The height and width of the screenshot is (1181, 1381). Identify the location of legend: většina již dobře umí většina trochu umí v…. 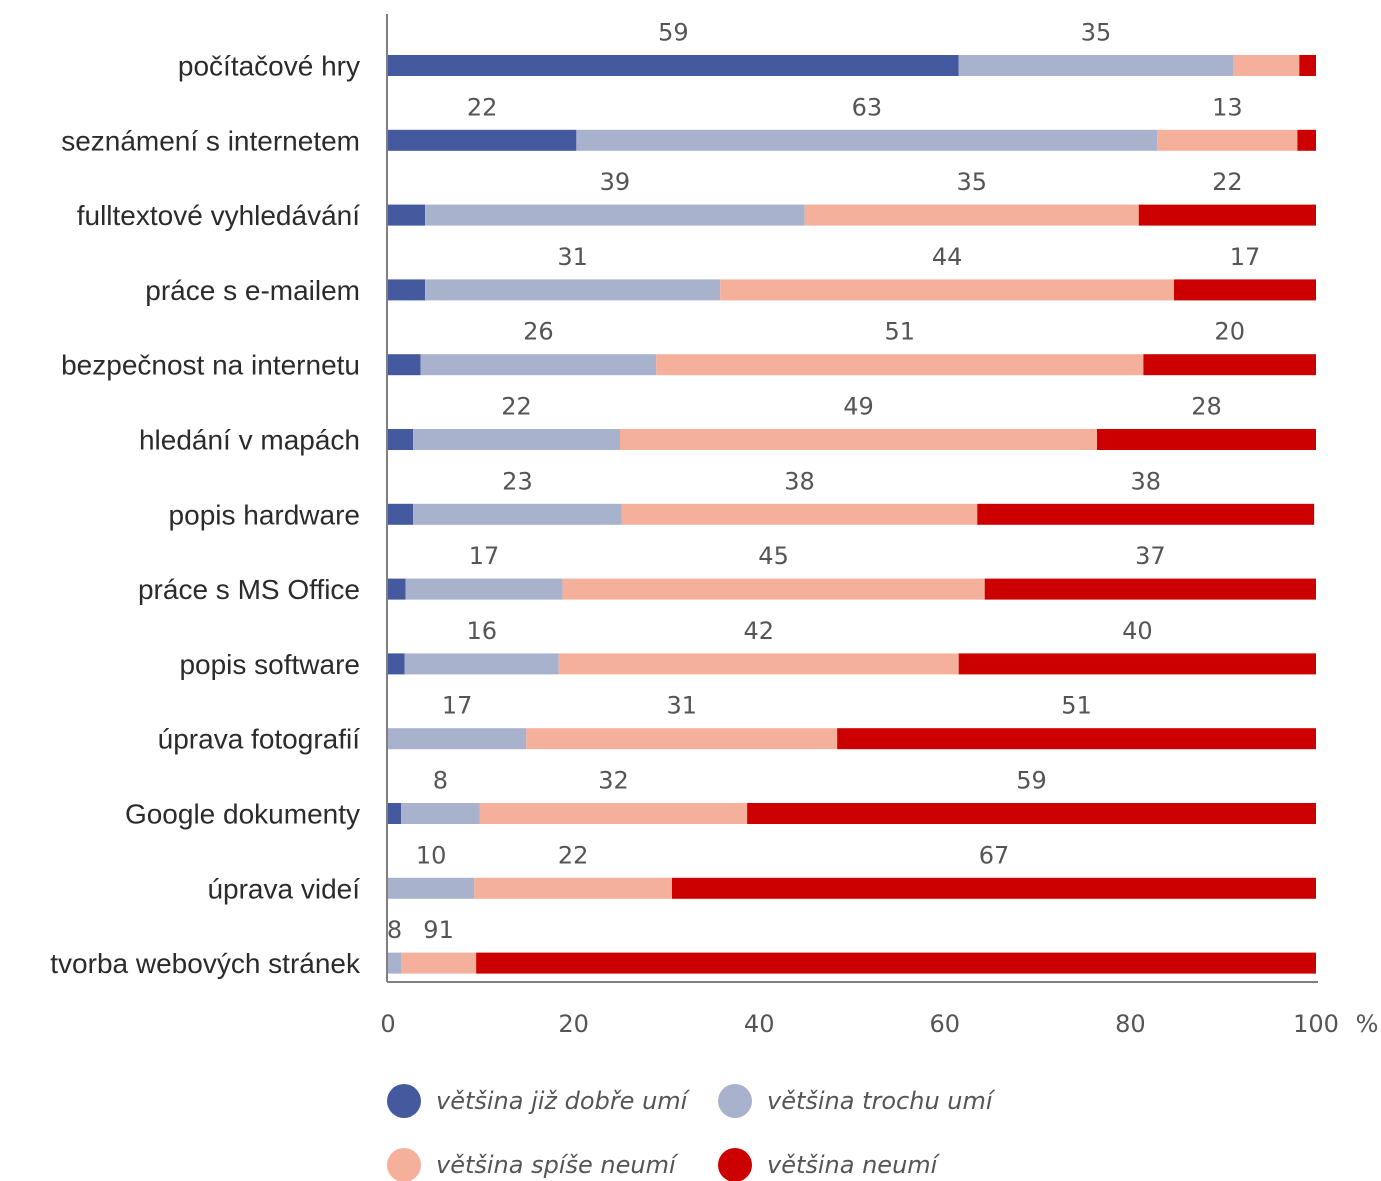
(691, 1132).